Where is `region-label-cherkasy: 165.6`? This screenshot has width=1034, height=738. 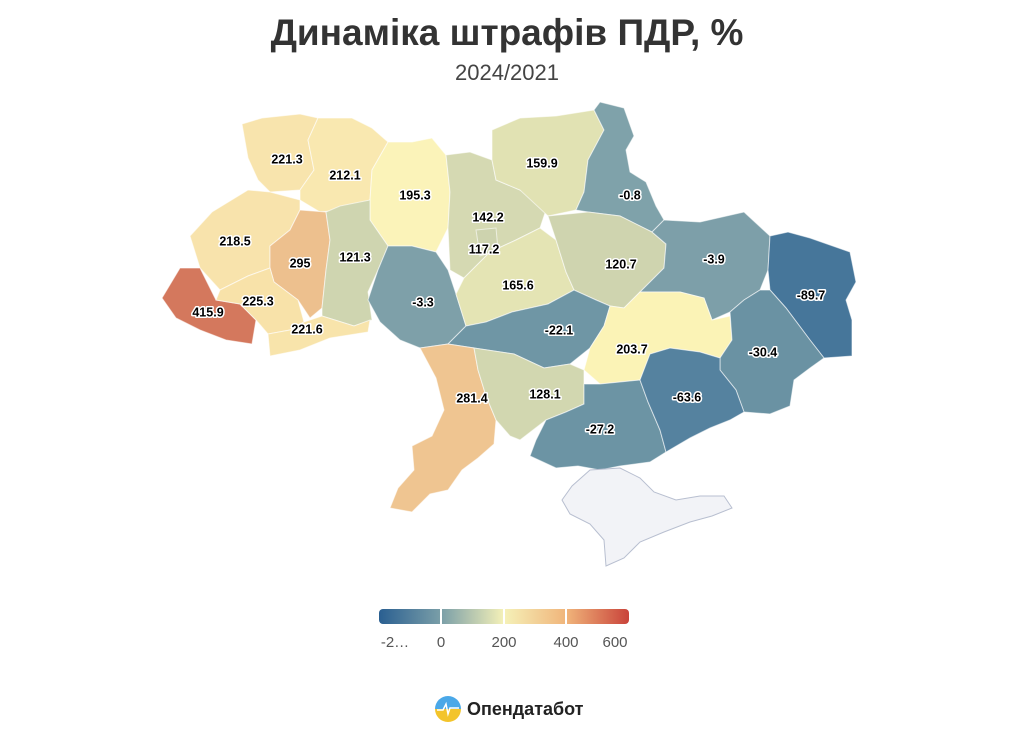
region-label-cherkasy: 165.6 is located at coordinates (517, 285).